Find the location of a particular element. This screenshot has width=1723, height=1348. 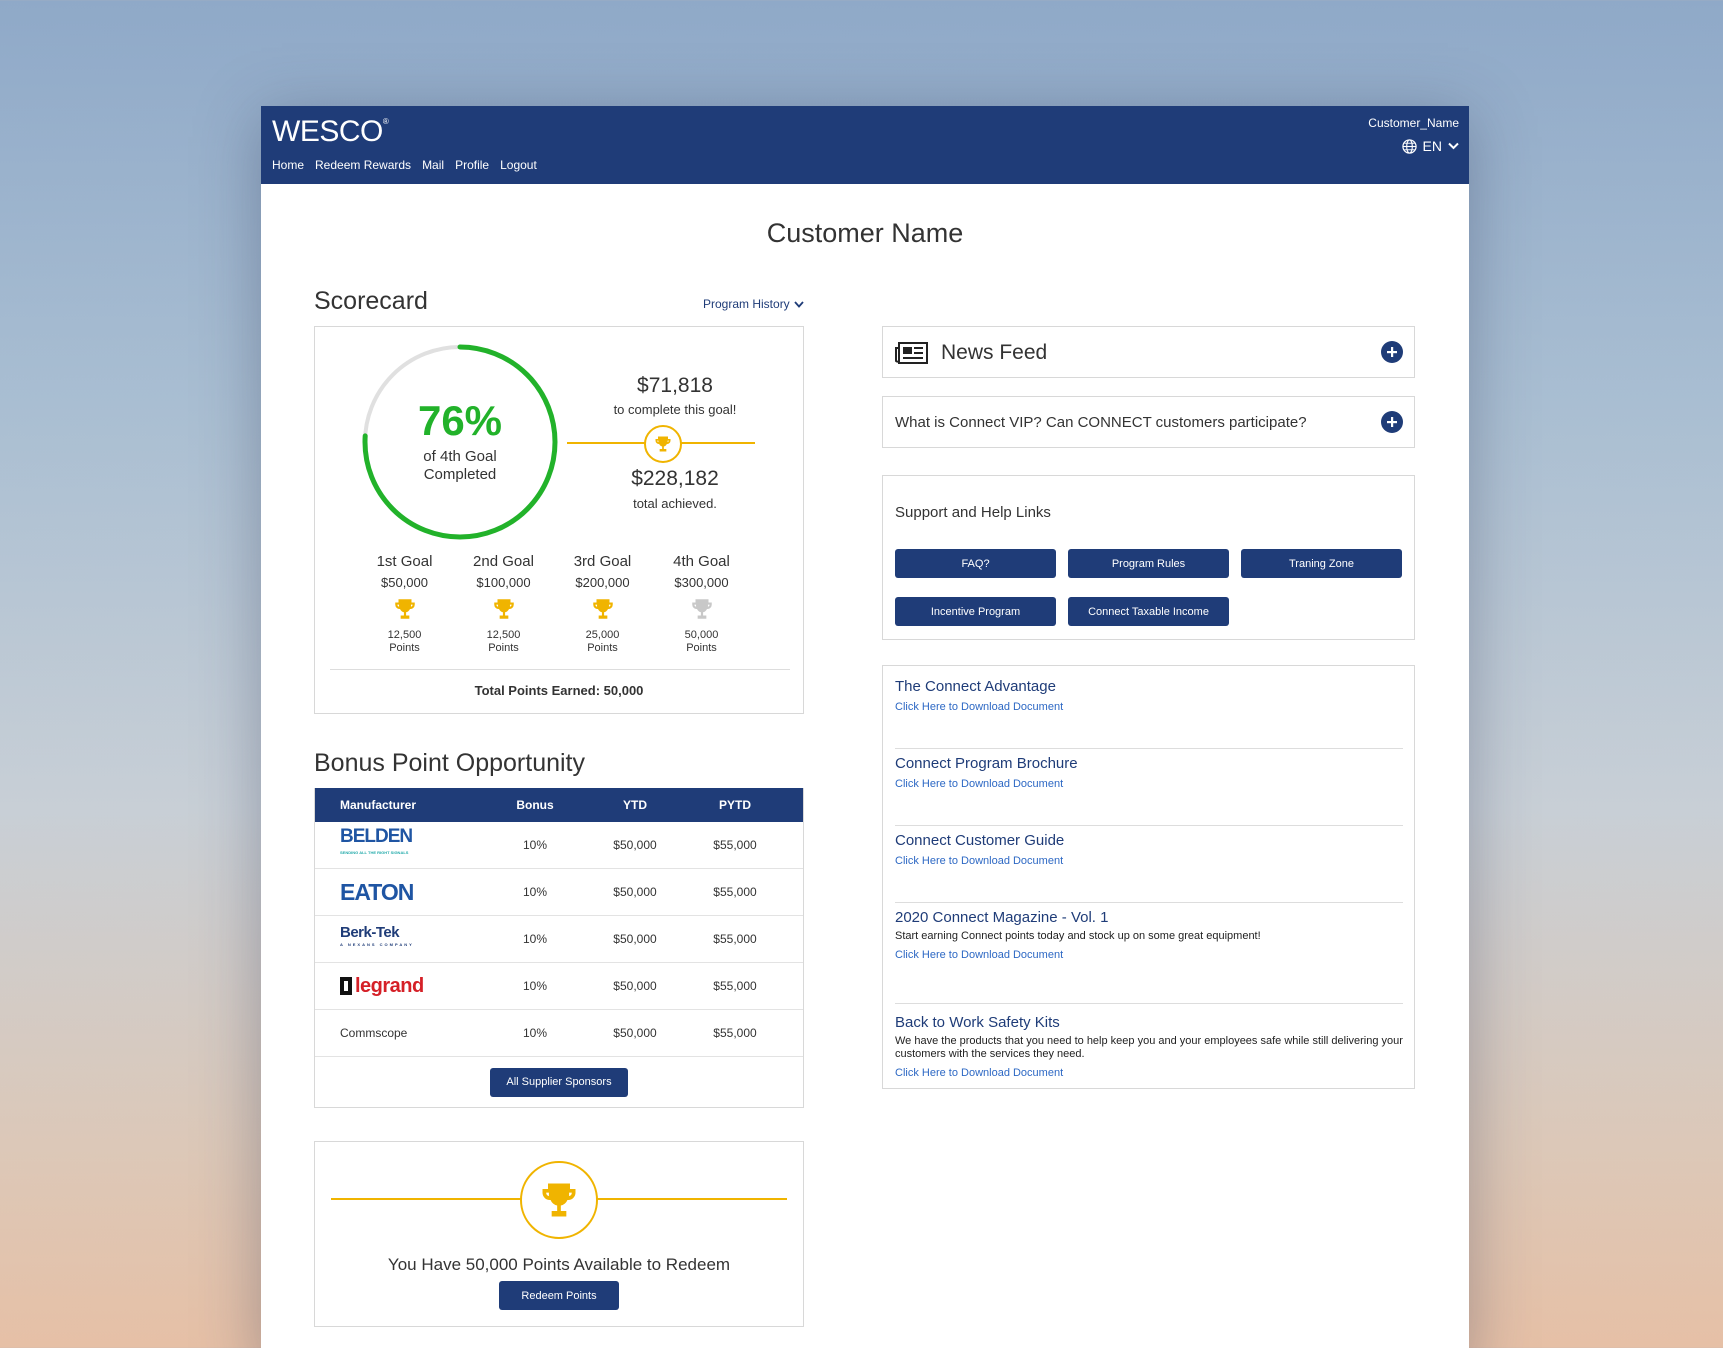

goal-progress-ring is located at coordinates (460, 442).